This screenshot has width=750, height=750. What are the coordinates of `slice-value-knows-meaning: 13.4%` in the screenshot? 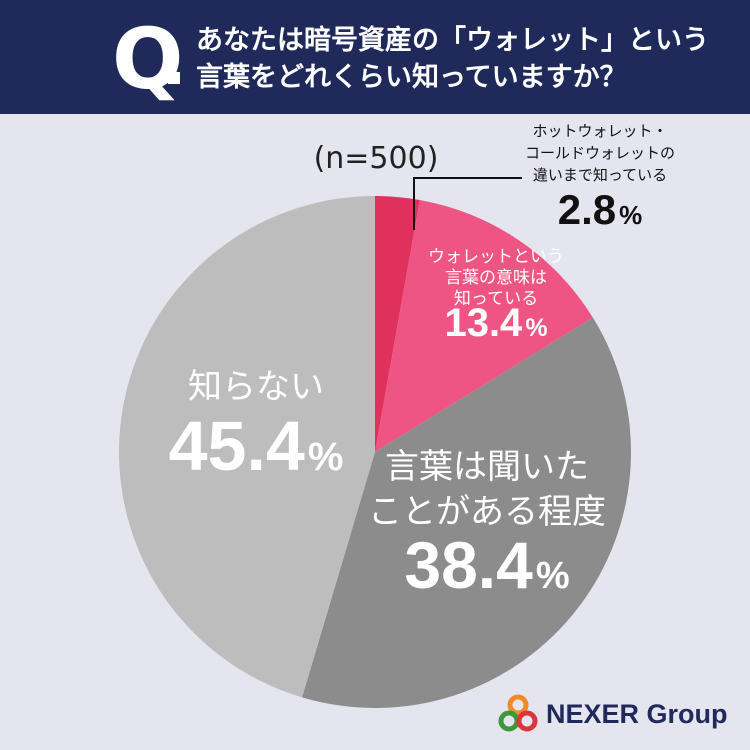 It's located at (495, 323).